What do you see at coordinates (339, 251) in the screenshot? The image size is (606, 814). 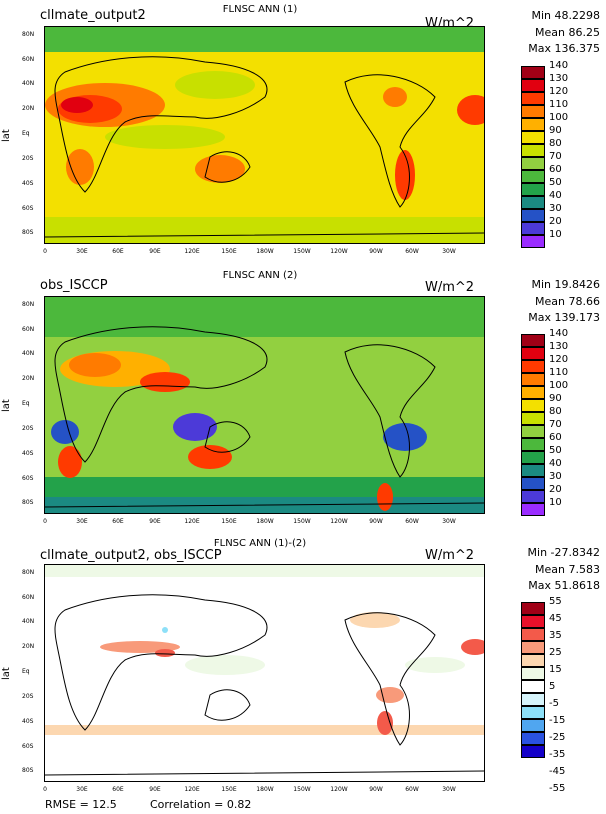 I see `lon-tick-label: 120W` at bounding box center [339, 251].